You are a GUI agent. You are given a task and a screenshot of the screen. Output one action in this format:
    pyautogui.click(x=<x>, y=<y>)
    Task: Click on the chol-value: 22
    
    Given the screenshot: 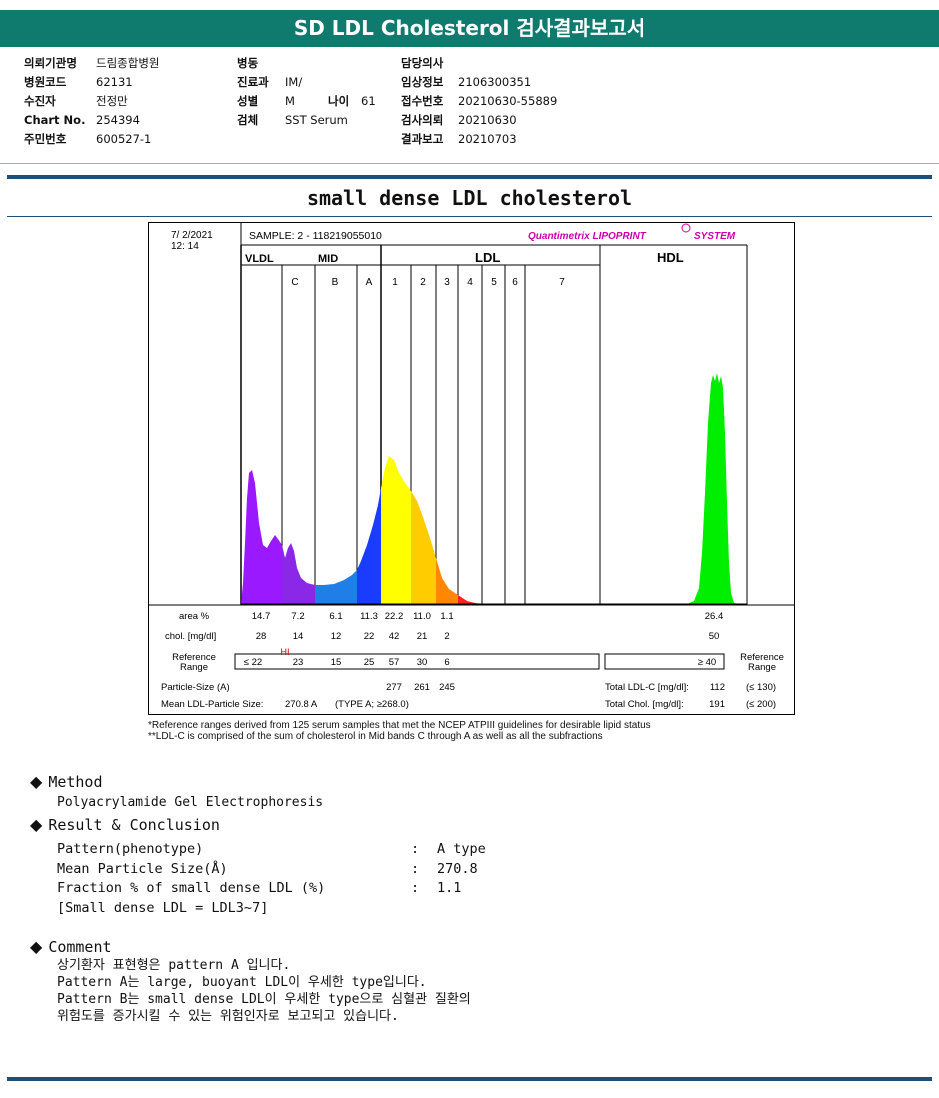 What is the action you would take?
    pyautogui.click(x=369, y=636)
    